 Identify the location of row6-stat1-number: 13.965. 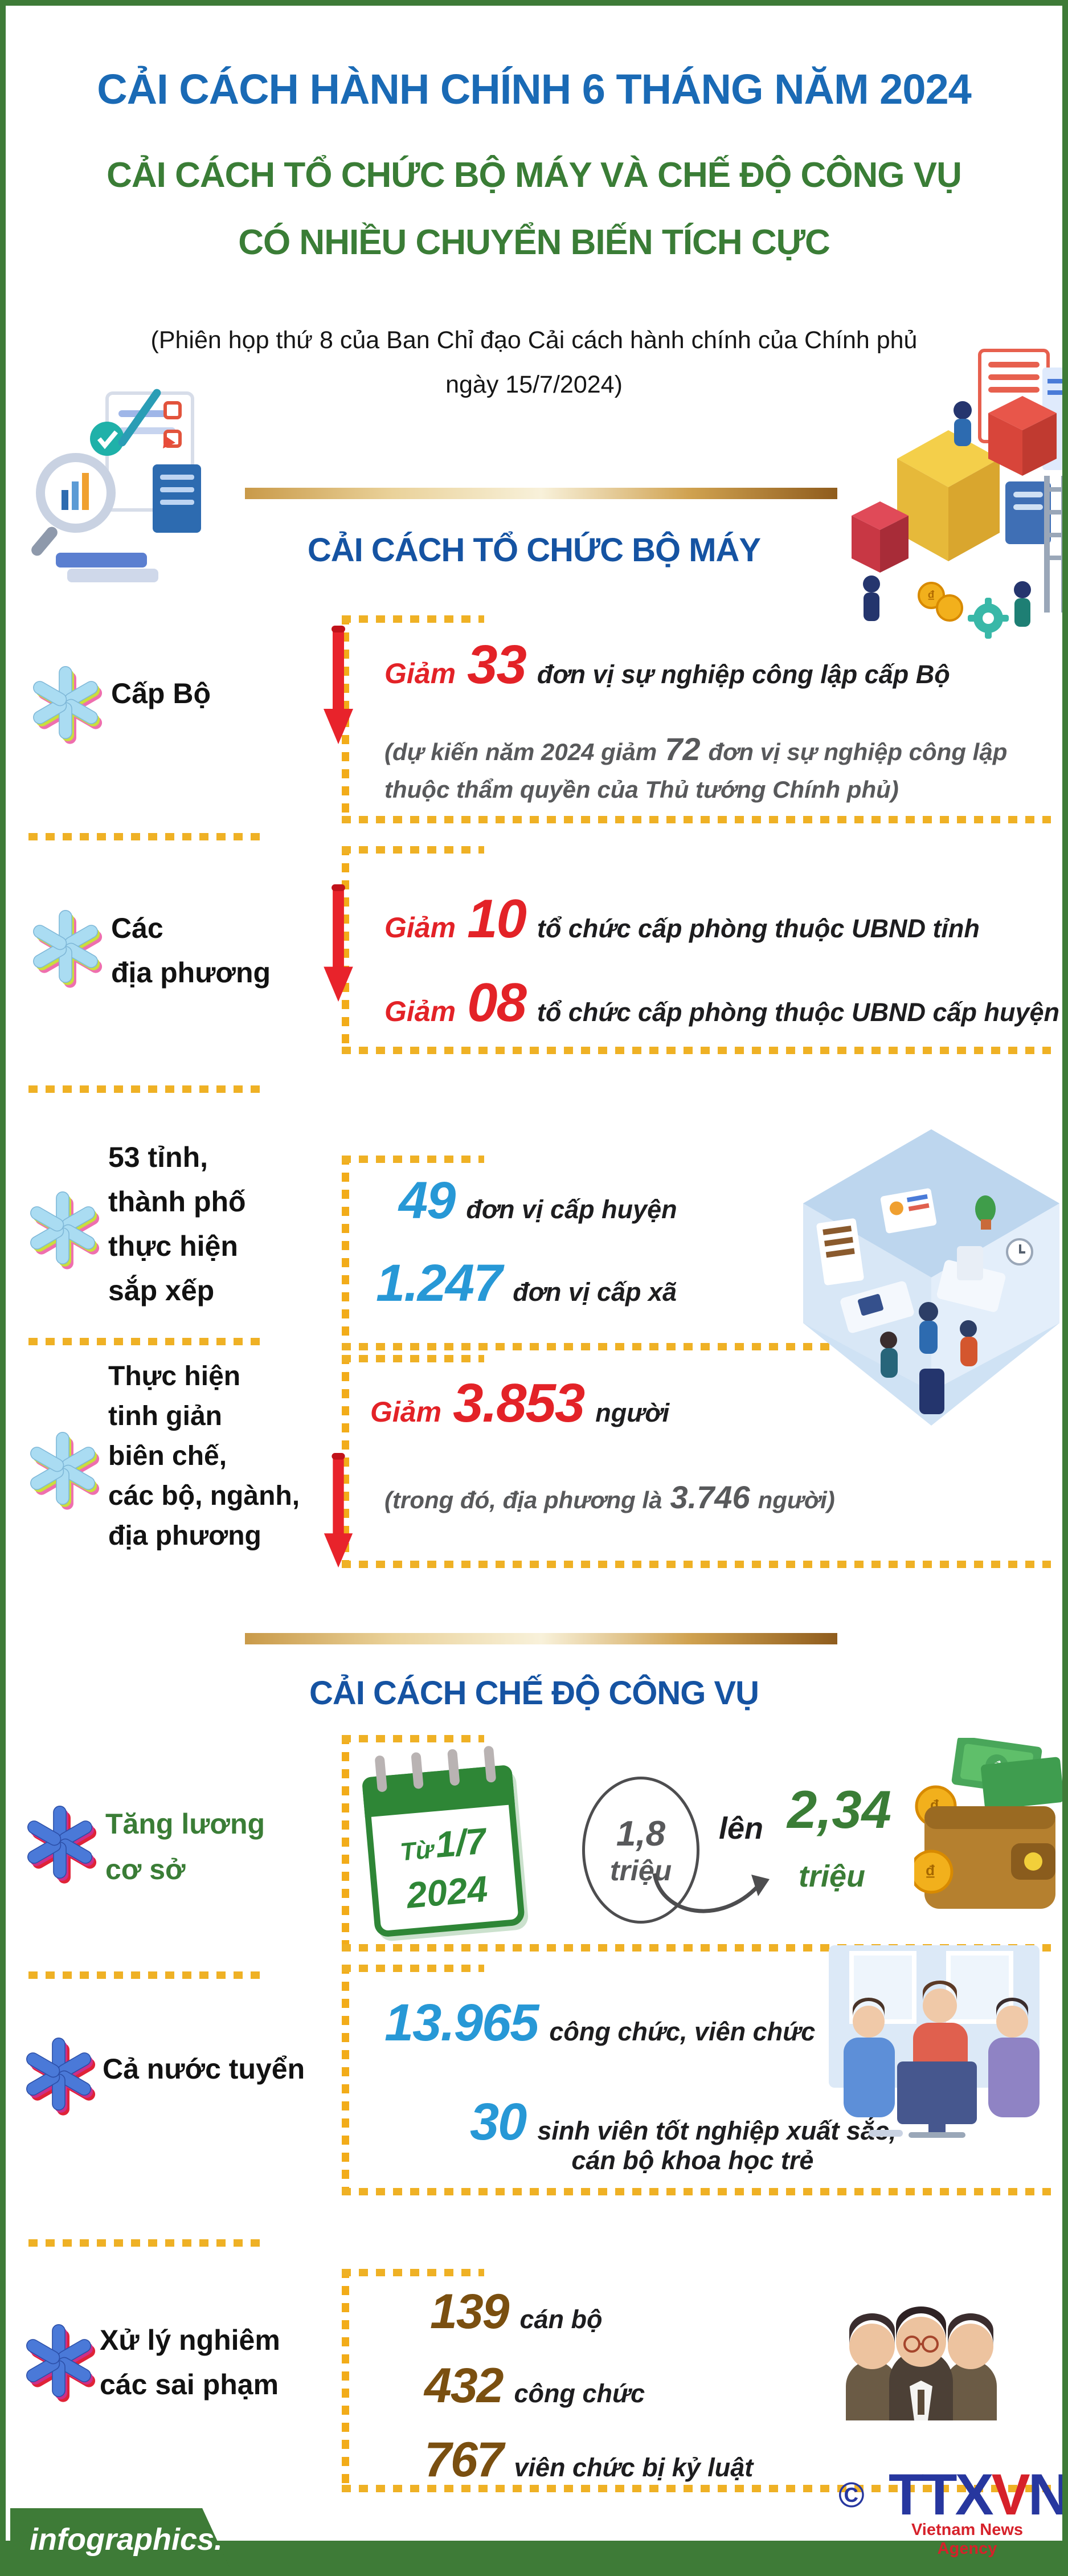
(461, 2023).